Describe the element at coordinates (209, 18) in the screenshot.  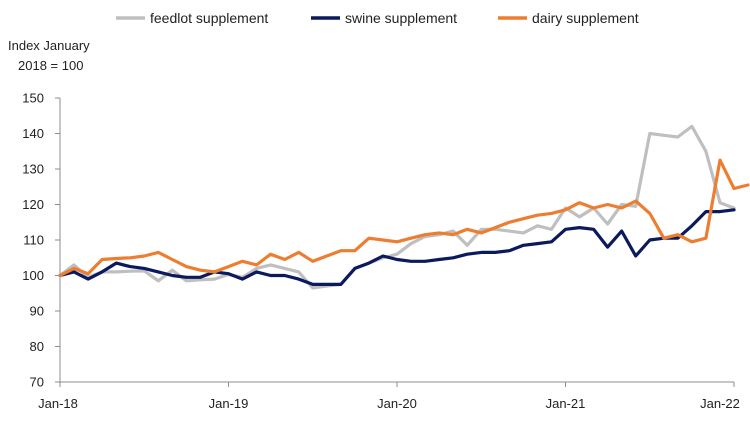
I see `legend-label: feedlot supplement` at that location.